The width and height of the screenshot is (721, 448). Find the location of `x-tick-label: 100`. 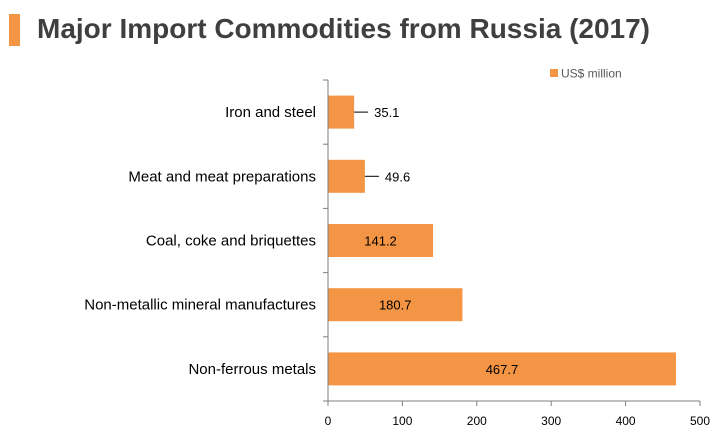

x-tick-label: 100 is located at coordinates (402, 421).